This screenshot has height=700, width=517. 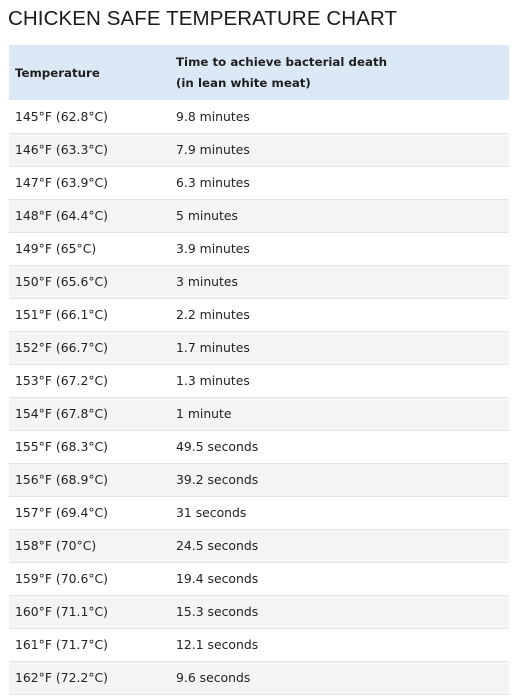 I want to click on table-row: 160°F (71.1°C) 15.3 seconds, so click(x=259, y=611).